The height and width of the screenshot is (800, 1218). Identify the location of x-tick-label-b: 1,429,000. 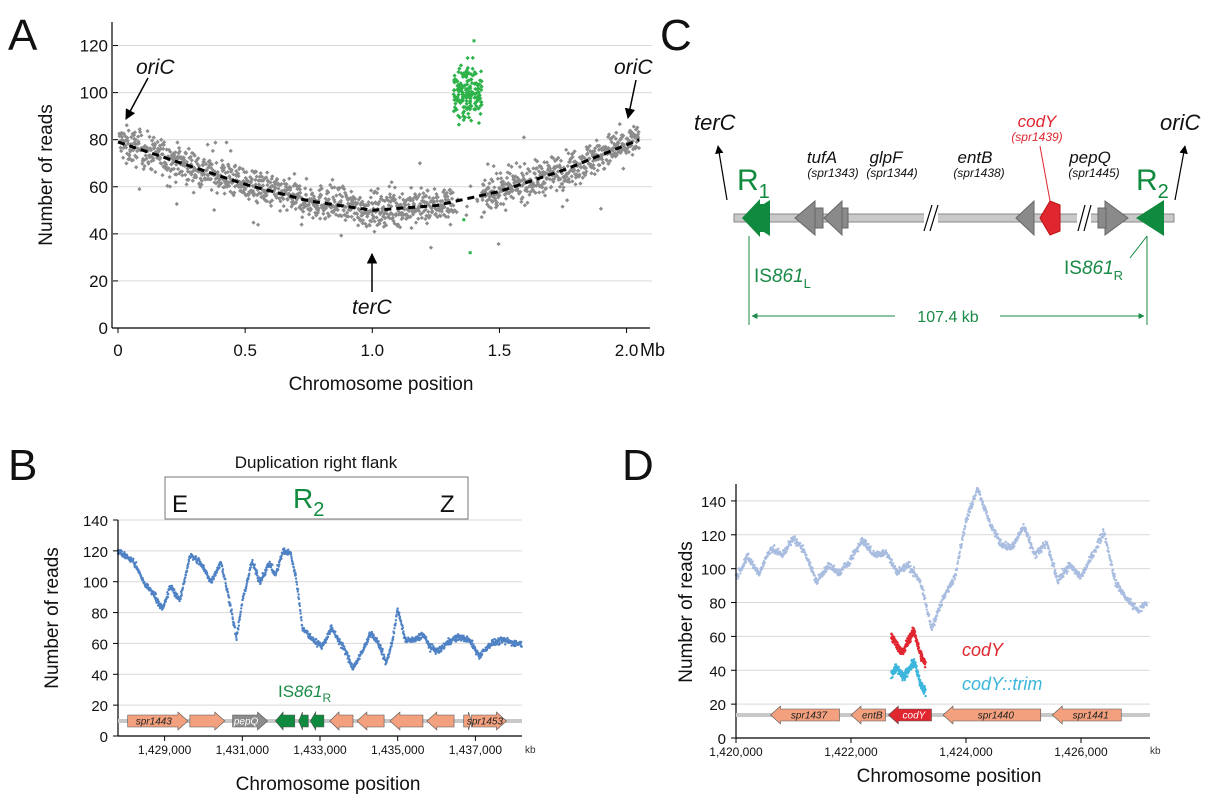
(165, 750).